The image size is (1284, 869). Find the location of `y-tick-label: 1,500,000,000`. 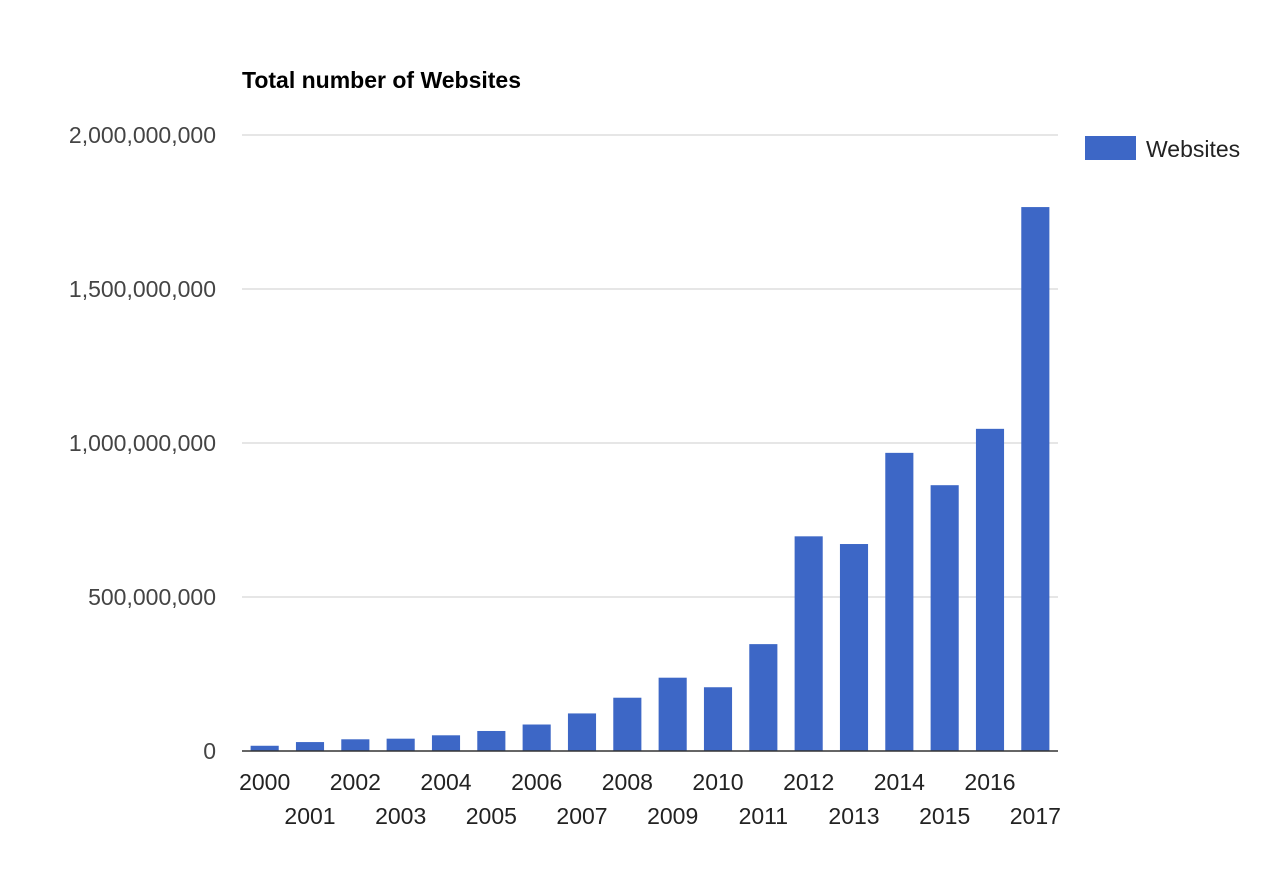

y-tick-label: 1,500,000,000 is located at coordinates (142, 289).